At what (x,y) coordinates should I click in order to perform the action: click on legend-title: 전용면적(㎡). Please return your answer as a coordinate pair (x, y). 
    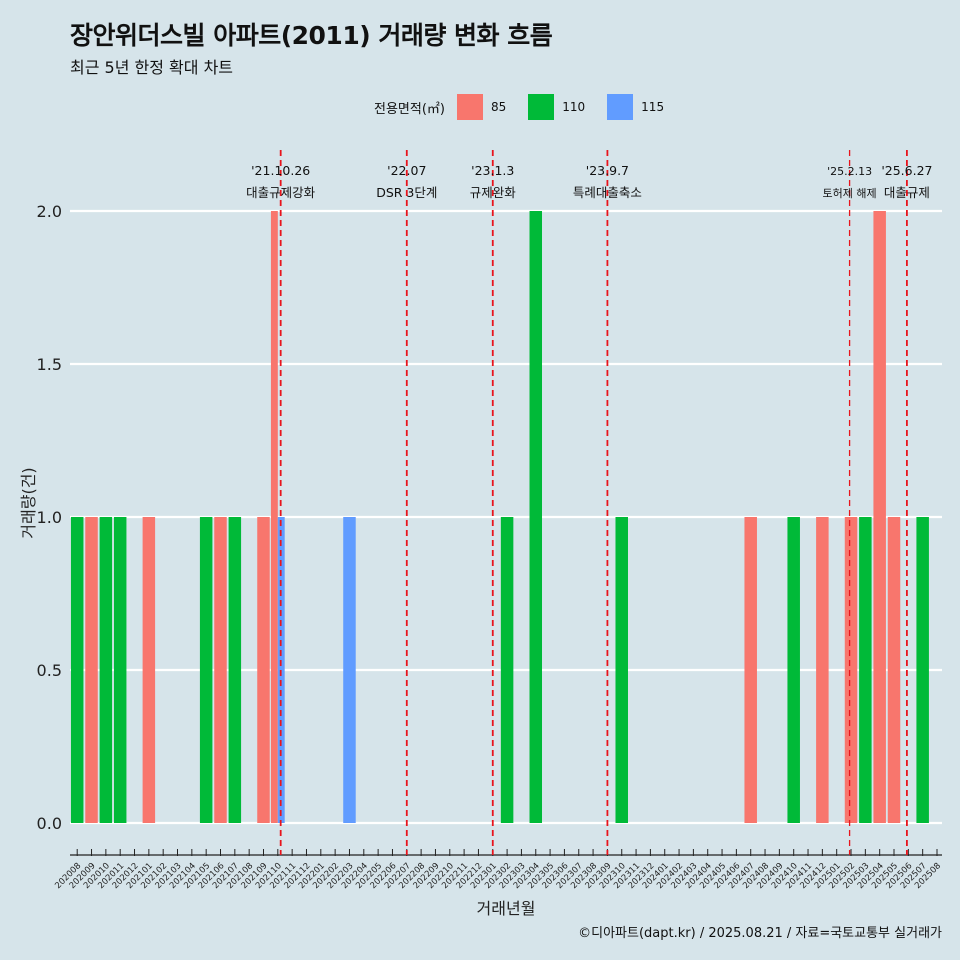
    Looking at the image, I should click on (409, 109).